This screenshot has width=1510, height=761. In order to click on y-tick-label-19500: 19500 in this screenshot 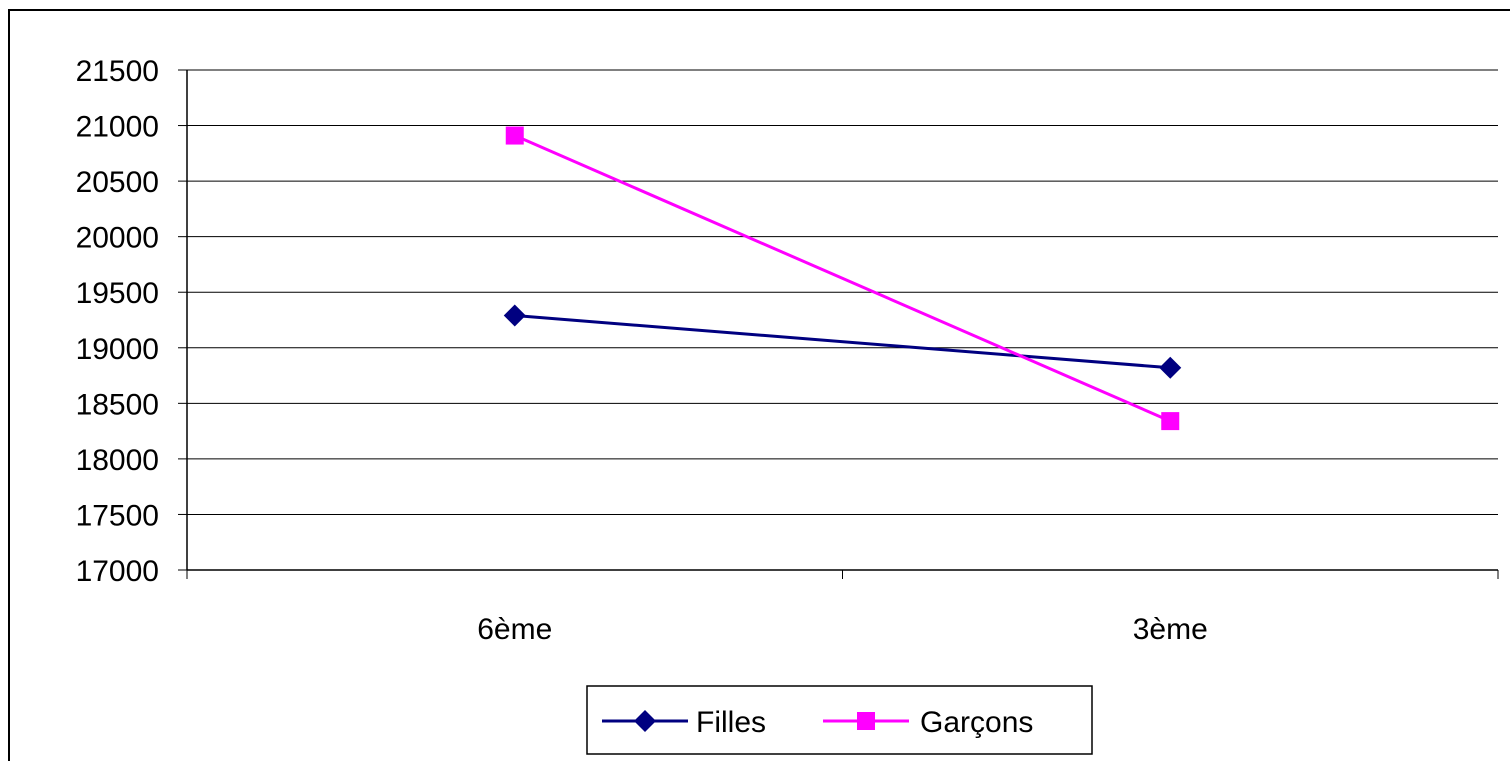, I will do `click(117, 293)`.